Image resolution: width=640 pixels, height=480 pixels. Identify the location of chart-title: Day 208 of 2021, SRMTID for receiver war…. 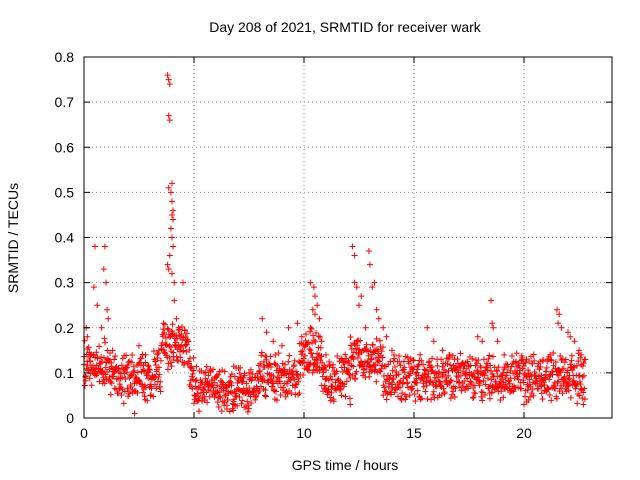
(345, 27).